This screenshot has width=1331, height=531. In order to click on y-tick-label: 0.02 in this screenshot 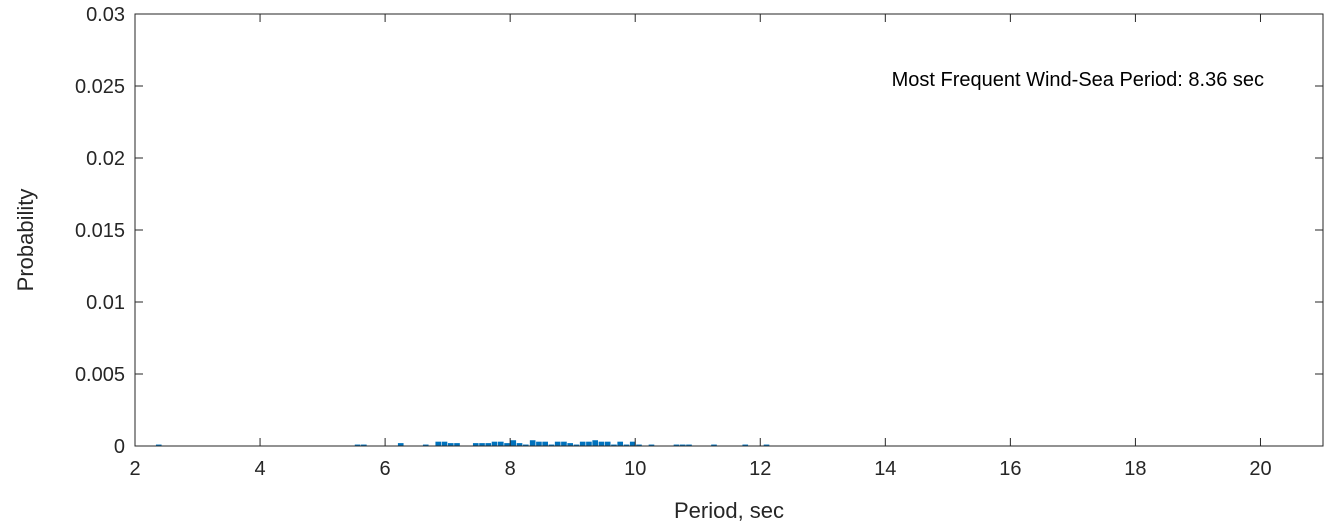, I will do `click(105, 159)`.